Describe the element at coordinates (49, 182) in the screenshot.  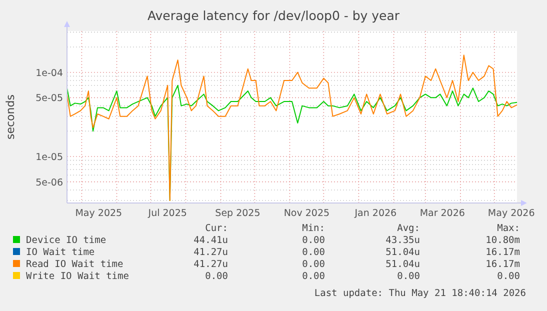
I see `y-tick-label: 5e-06` at that location.